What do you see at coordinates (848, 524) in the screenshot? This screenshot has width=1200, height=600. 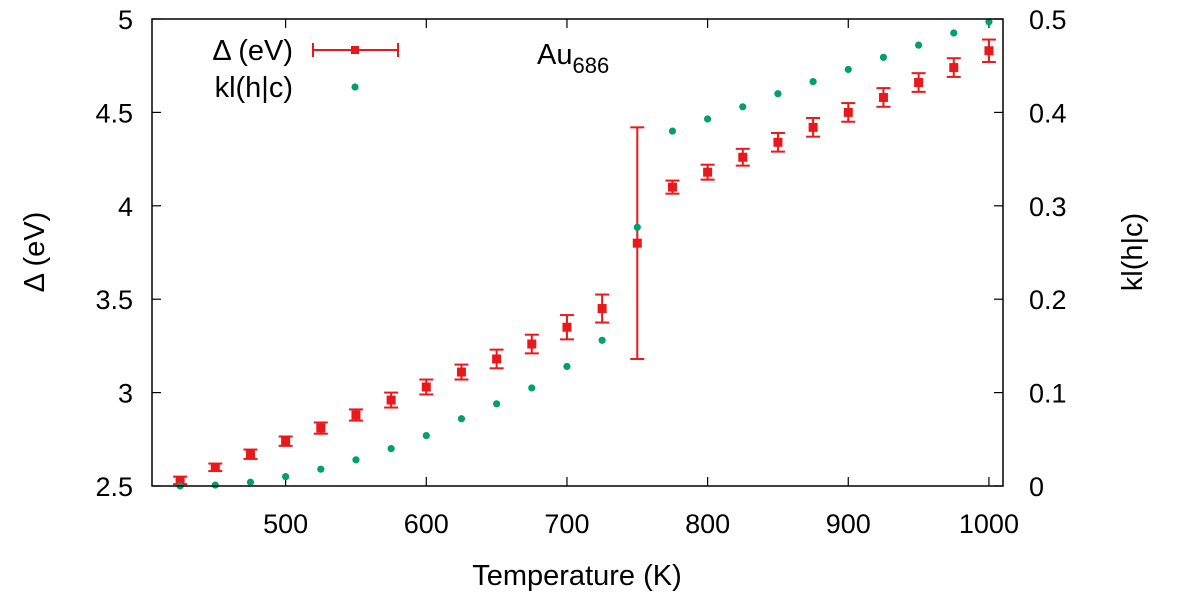 I see `x-tick-label: 900` at bounding box center [848, 524].